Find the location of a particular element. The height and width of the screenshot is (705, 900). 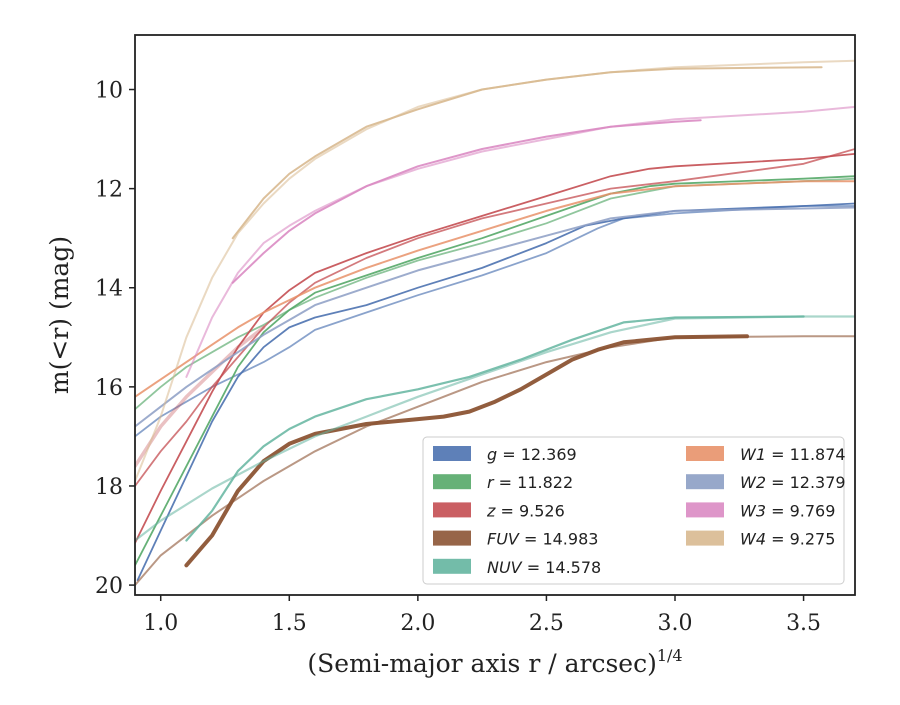

legend-label-w2: W2 = 12.379 is located at coordinates (793, 482).